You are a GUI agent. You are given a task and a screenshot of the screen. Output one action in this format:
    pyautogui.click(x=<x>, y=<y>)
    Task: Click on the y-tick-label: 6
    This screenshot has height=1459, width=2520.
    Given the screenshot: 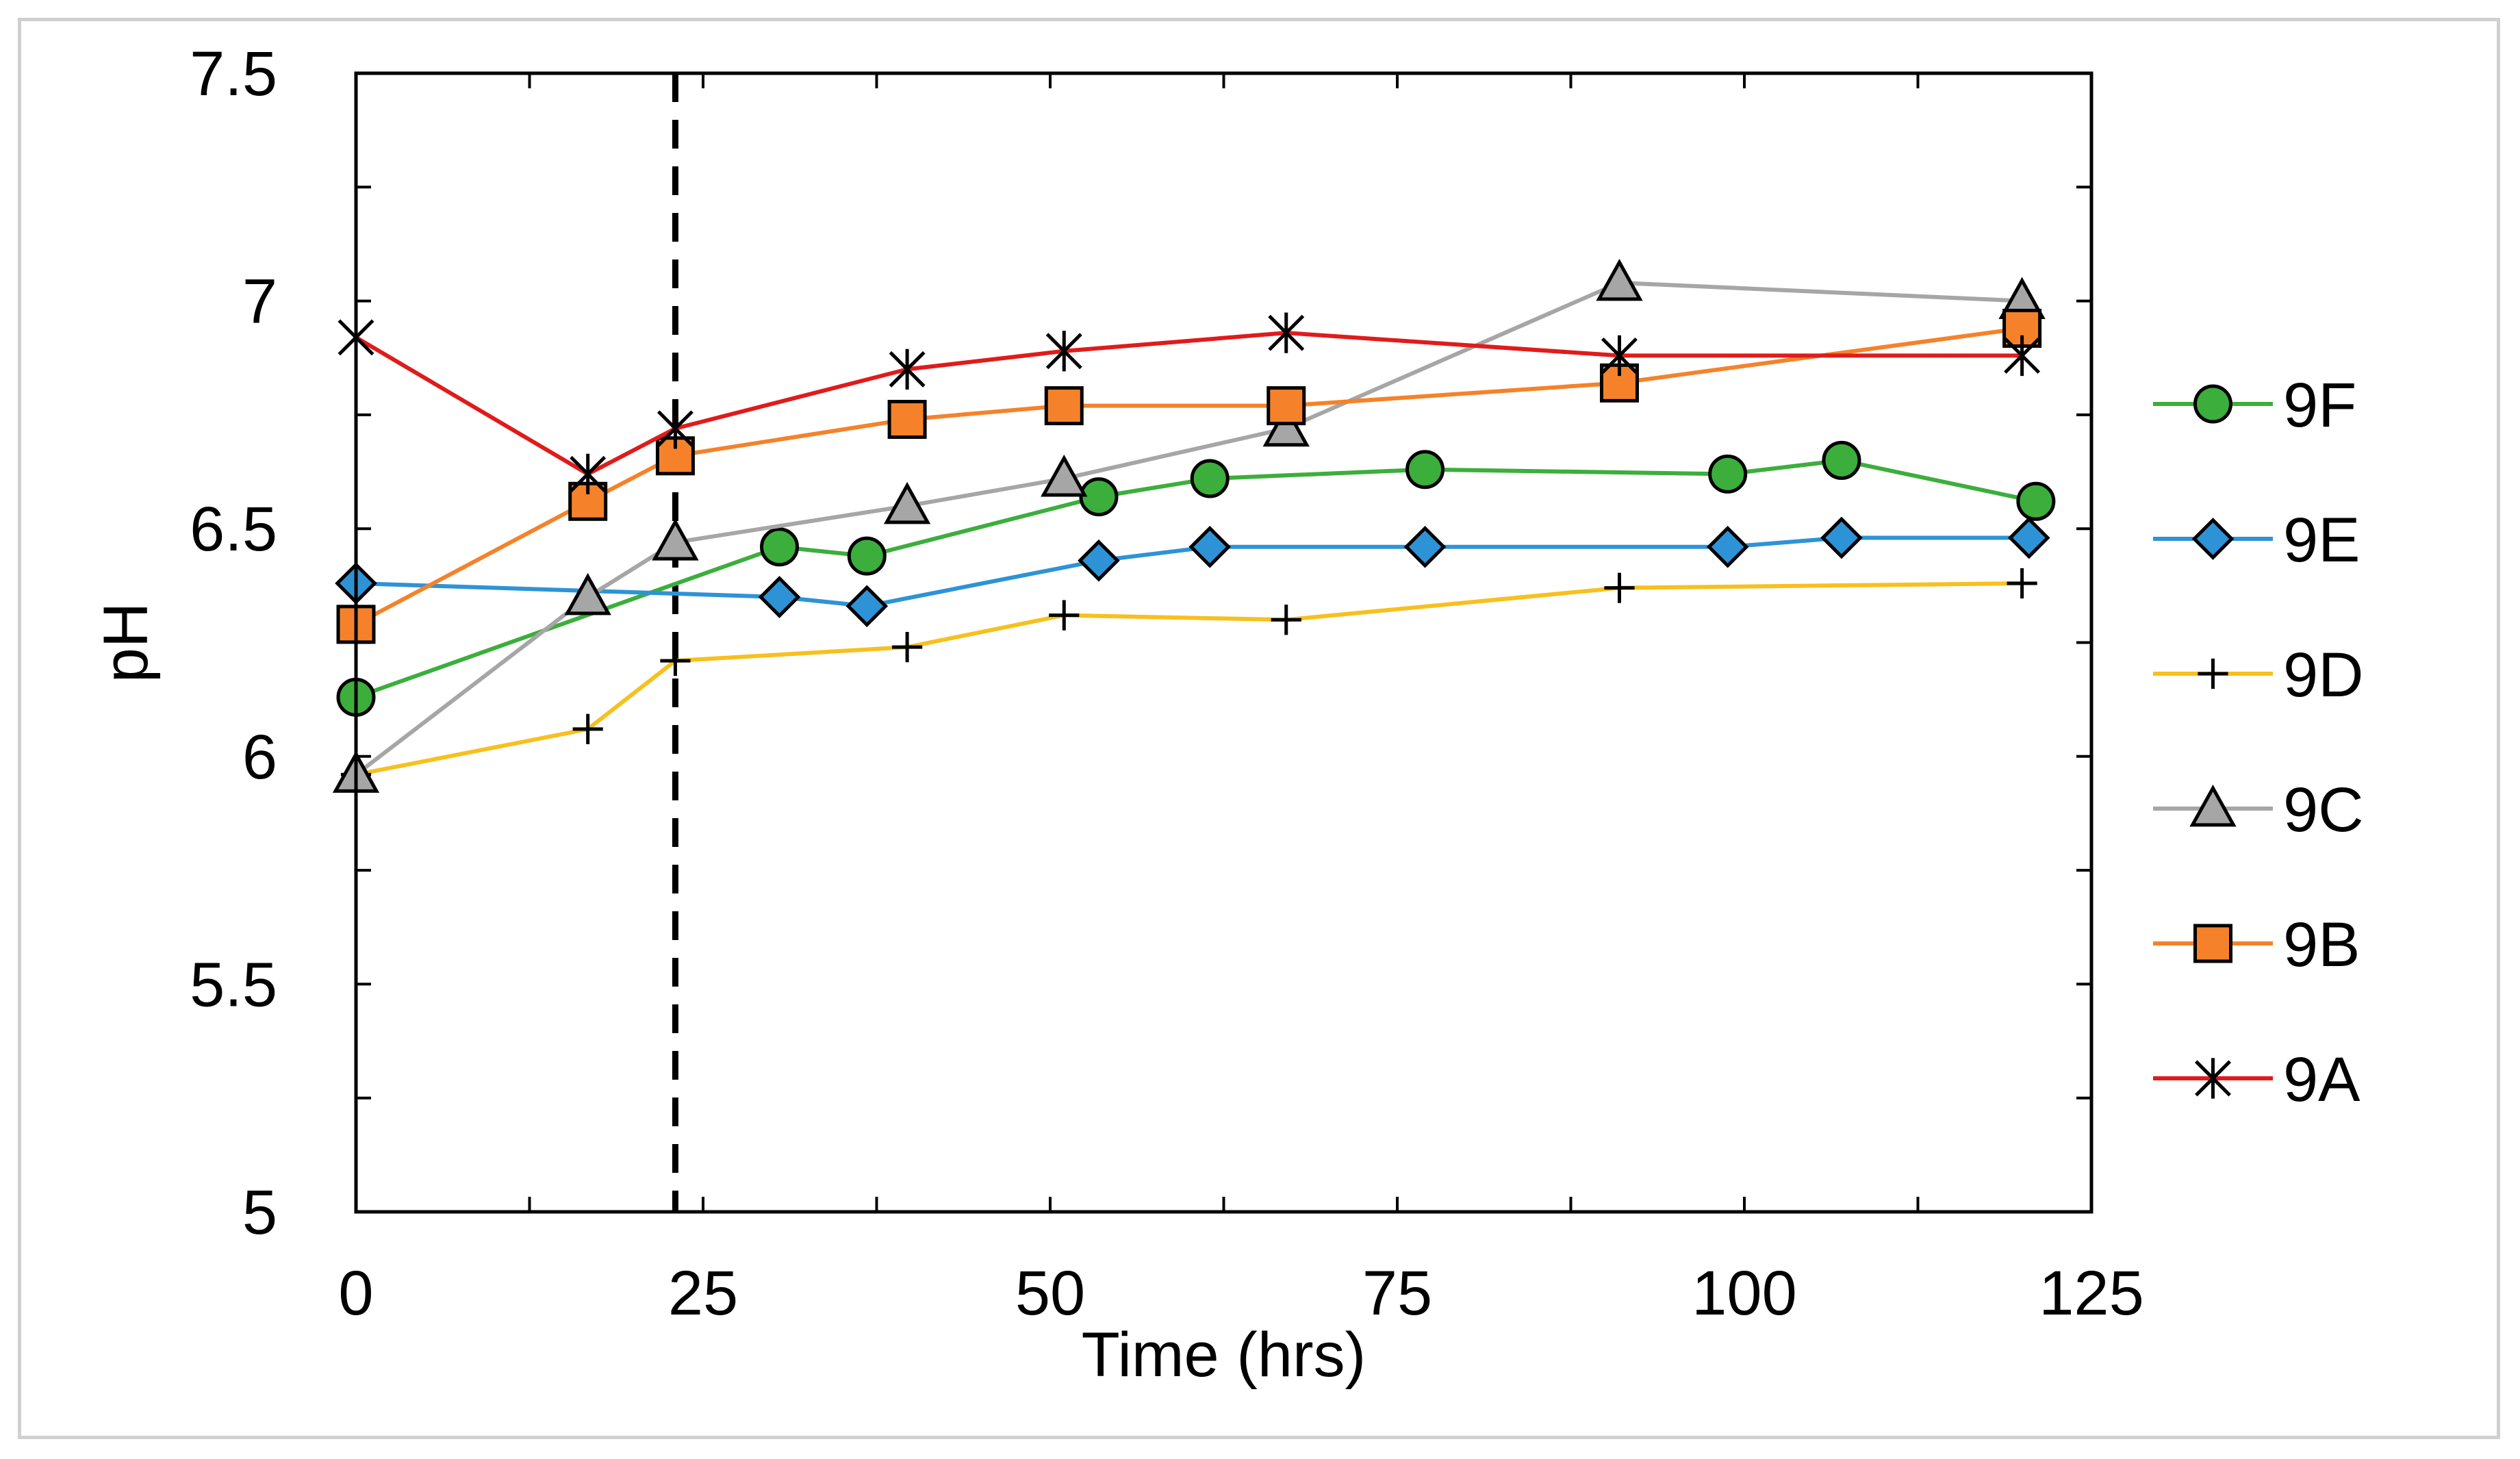 What is the action you would take?
    pyautogui.click(x=259, y=757)
    